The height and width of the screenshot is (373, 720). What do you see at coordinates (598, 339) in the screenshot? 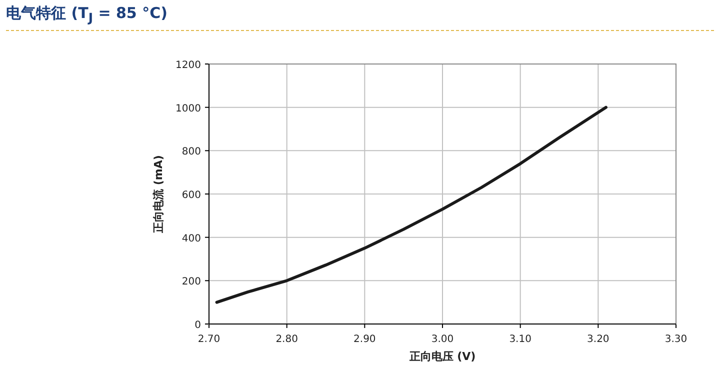
I see `x-tick-label: 3.20` at bounding box center [598, 339].